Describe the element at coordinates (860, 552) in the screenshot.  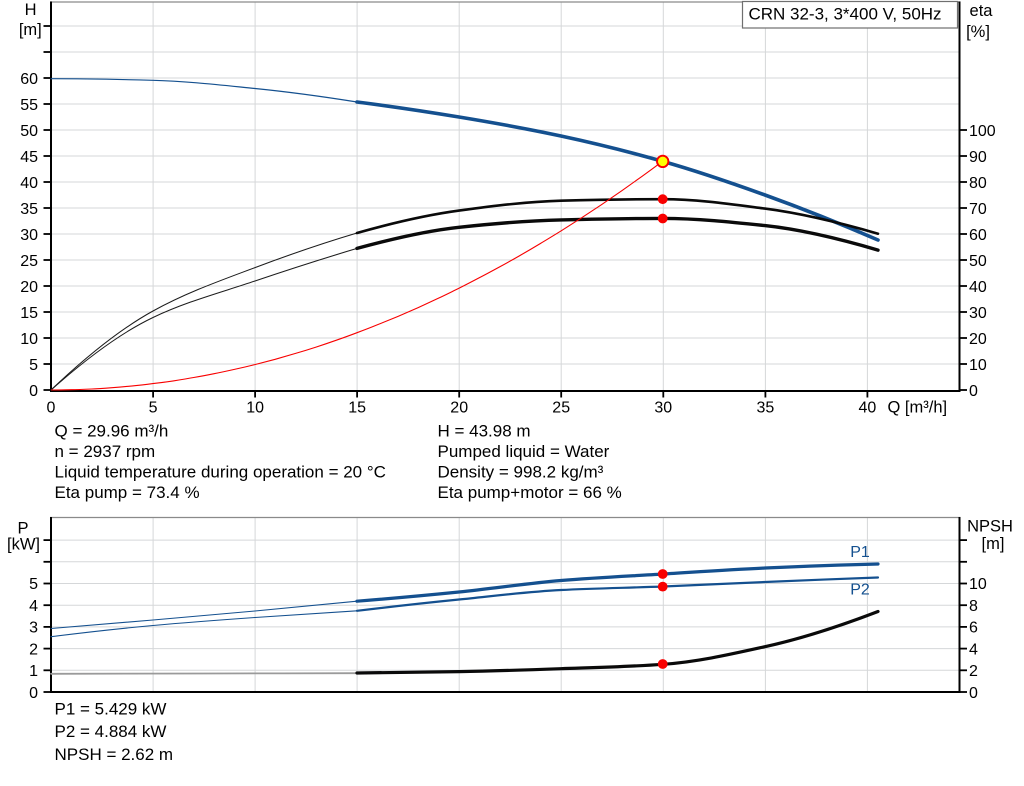
I see `svg-text: P1` at that location.